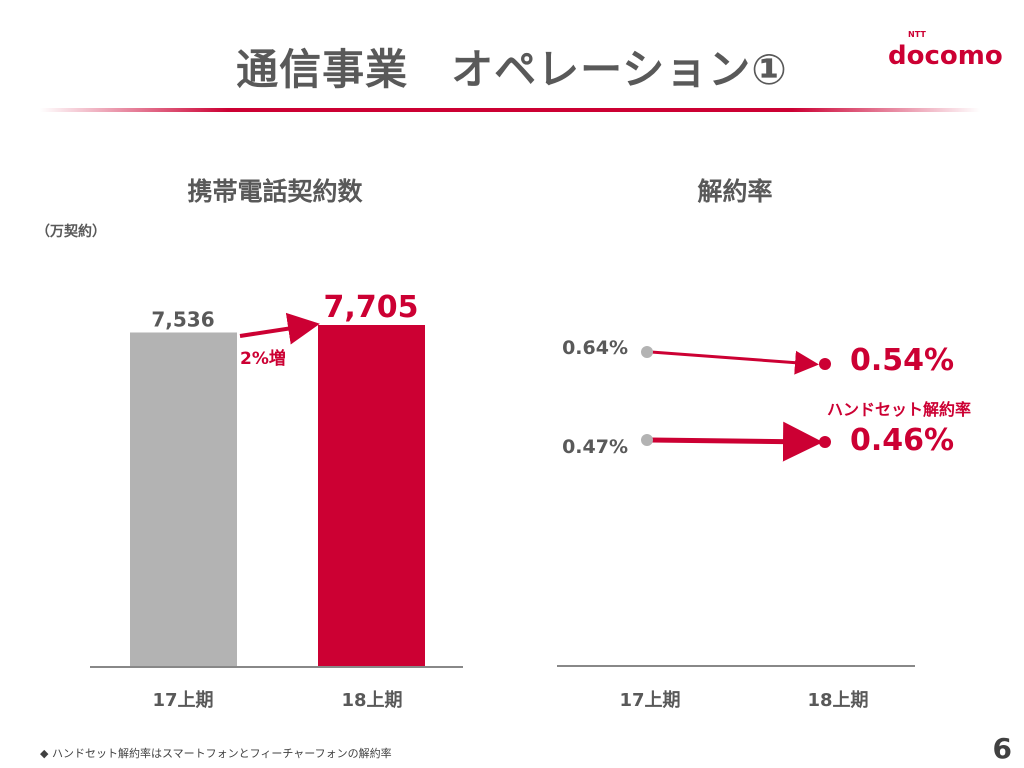  Describe the element at coordinates (371, 307) in the screenshot. I see `bar-value-label-1: 7,705` at that location.